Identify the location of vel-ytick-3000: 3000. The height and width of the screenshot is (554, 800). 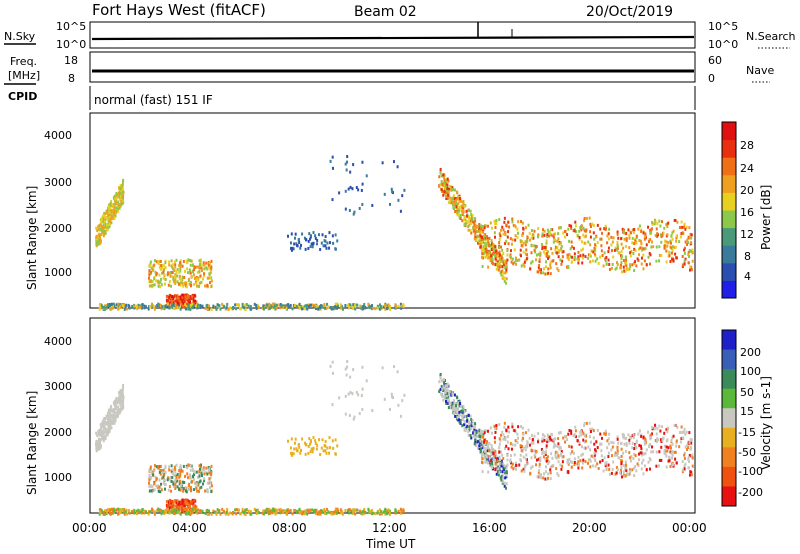
(58, 386).